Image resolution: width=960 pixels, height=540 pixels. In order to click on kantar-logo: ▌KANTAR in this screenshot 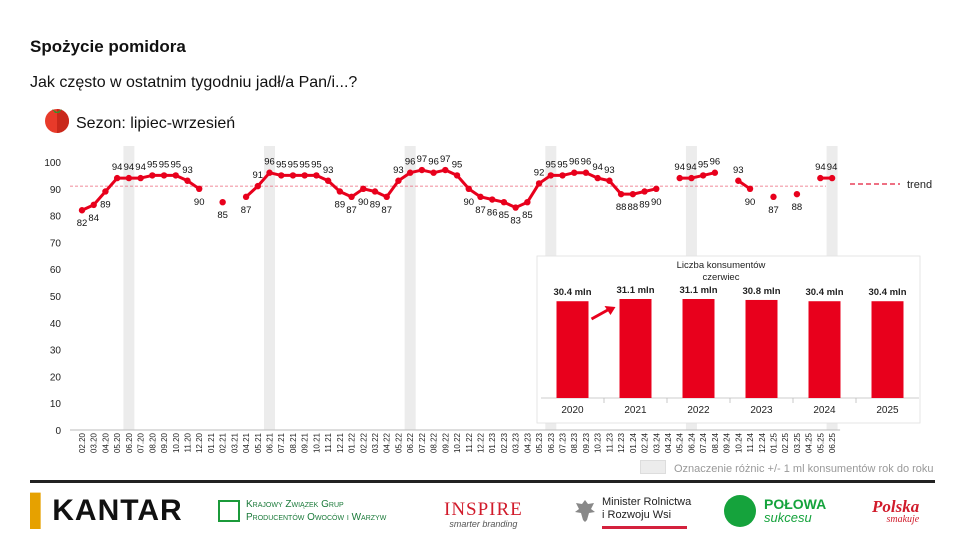, I will do `click(106, 510)`.